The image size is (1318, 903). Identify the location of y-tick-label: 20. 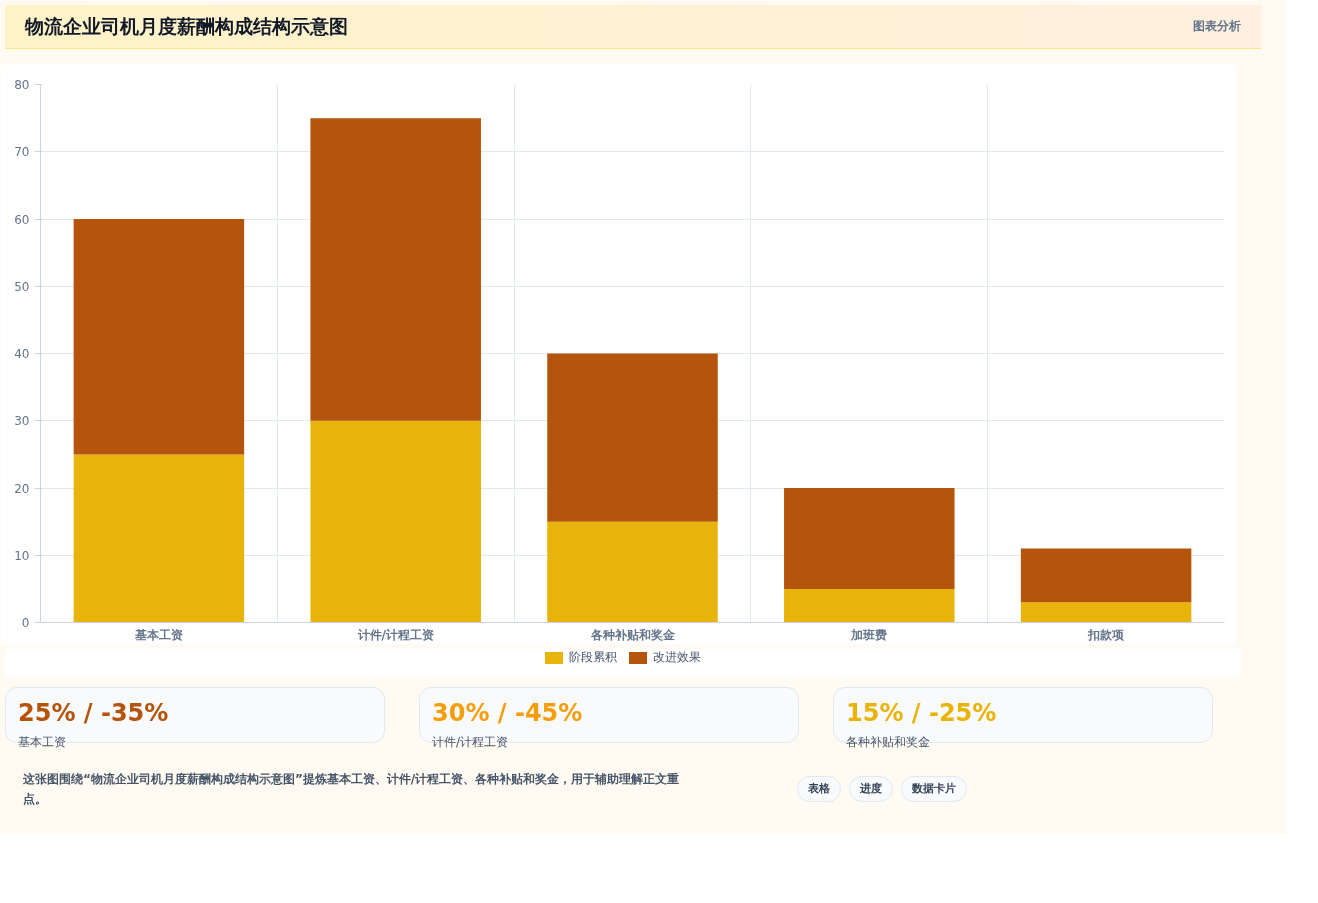
(22, 488).